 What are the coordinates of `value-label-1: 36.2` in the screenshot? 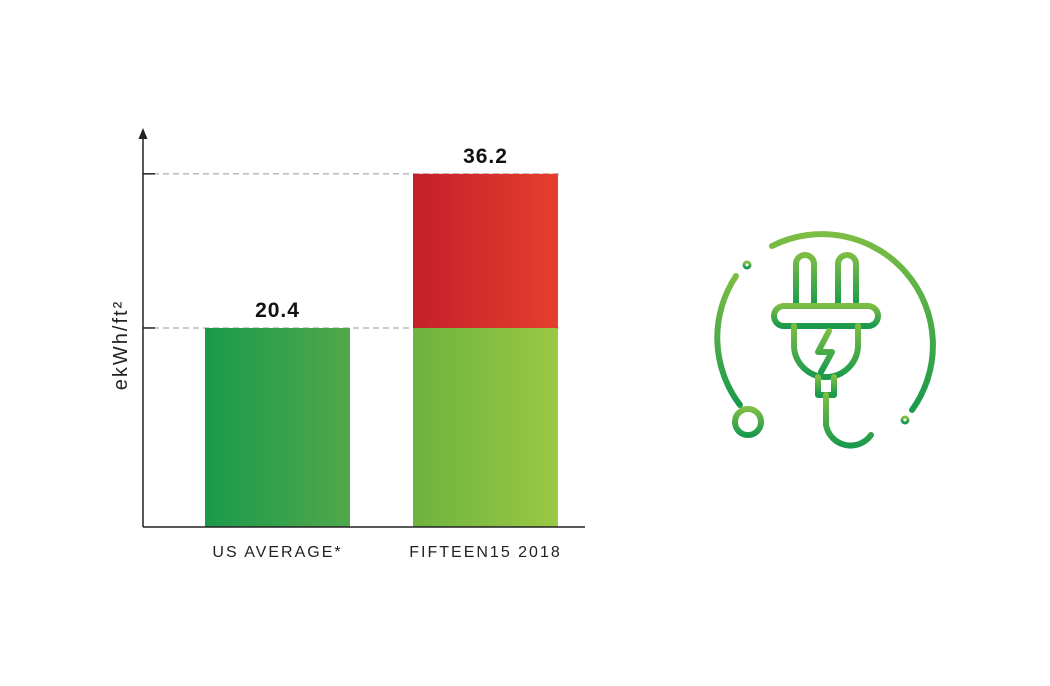 It's located at (485, 156).